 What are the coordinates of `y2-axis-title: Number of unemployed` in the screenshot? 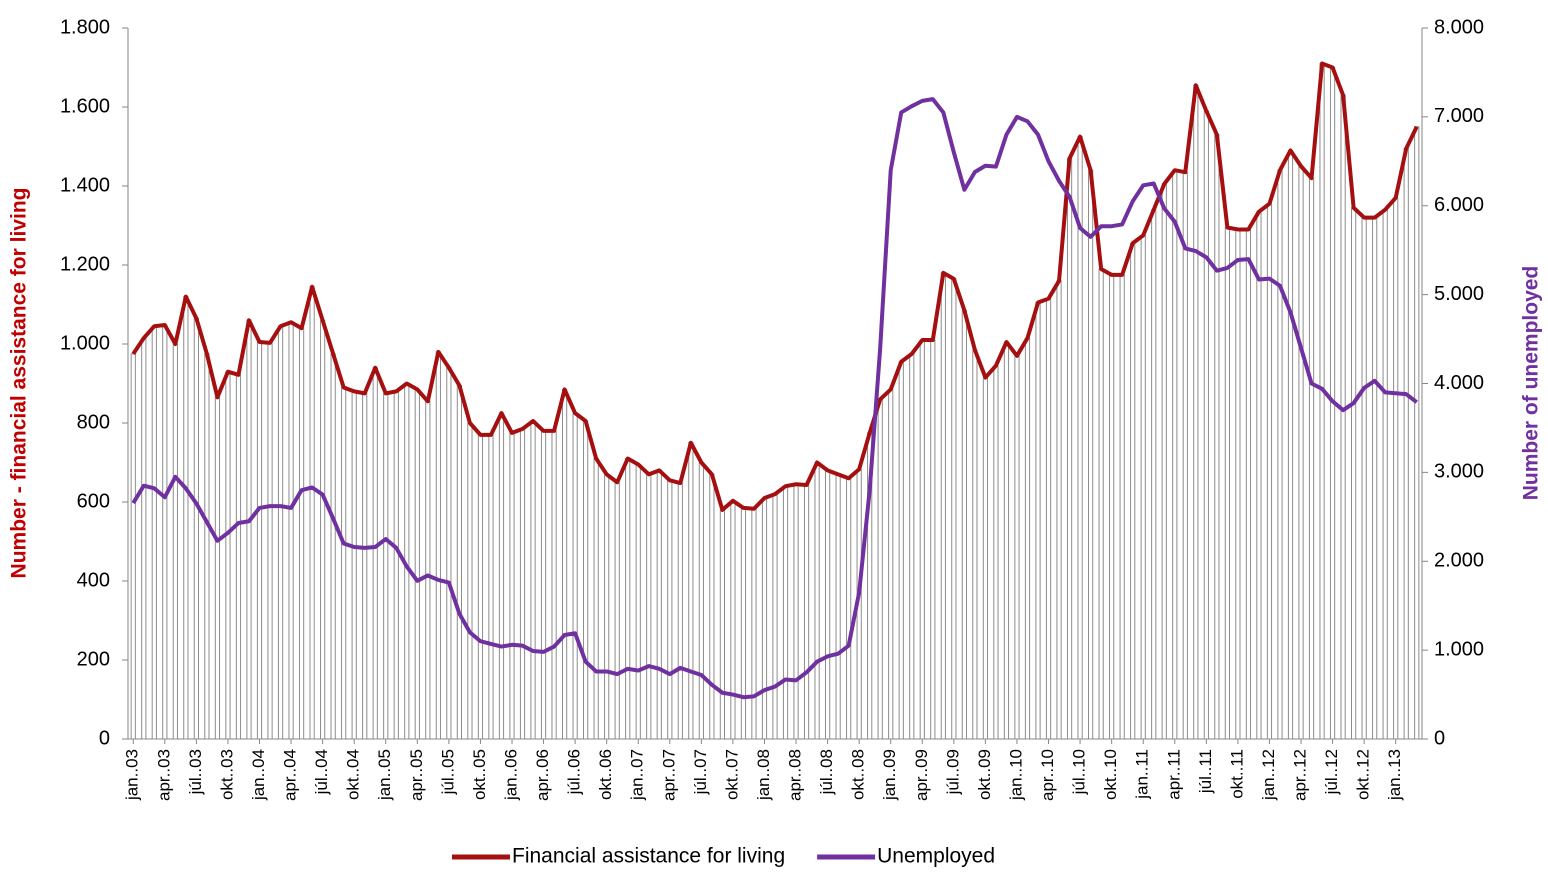 It's located at (1531, 383).